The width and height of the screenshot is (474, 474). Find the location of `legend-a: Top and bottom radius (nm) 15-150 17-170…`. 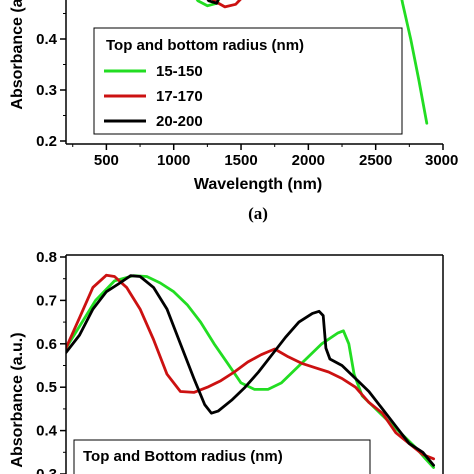

legend-a: Top and bottom radius (nm) 15-150 17-170… is located at coordinates (248, 81).